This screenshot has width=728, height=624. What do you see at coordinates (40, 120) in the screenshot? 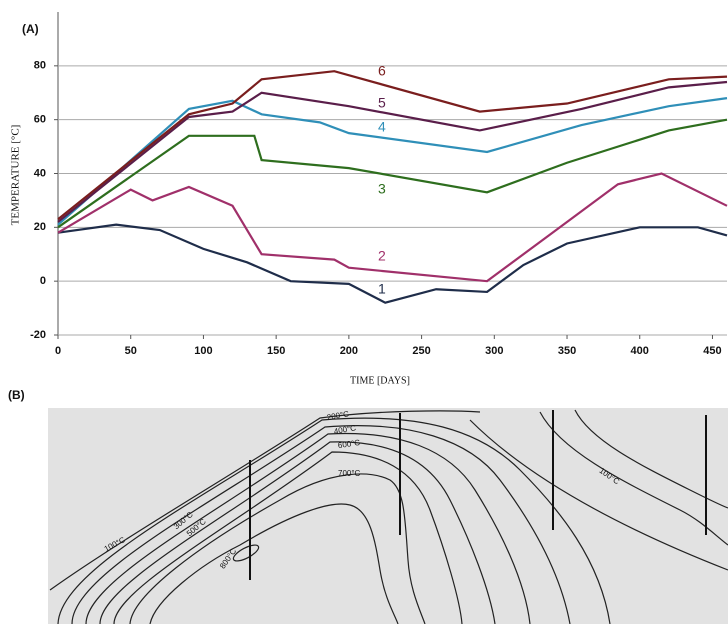
I see `y-tick-label: 60` at bounding box center [40, 120].